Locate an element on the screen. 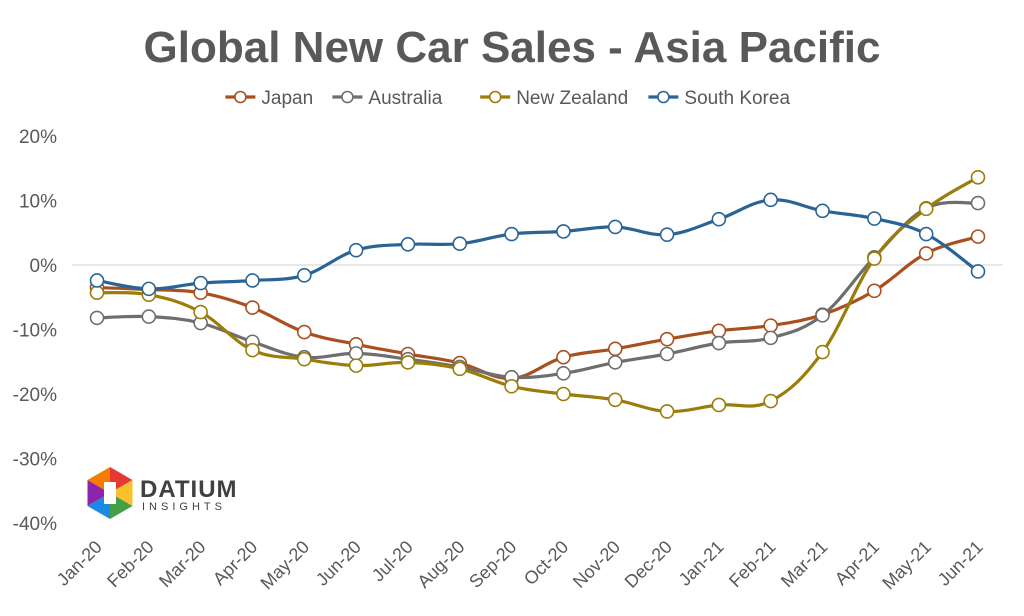  series-line is located at coordinates (537, 244).